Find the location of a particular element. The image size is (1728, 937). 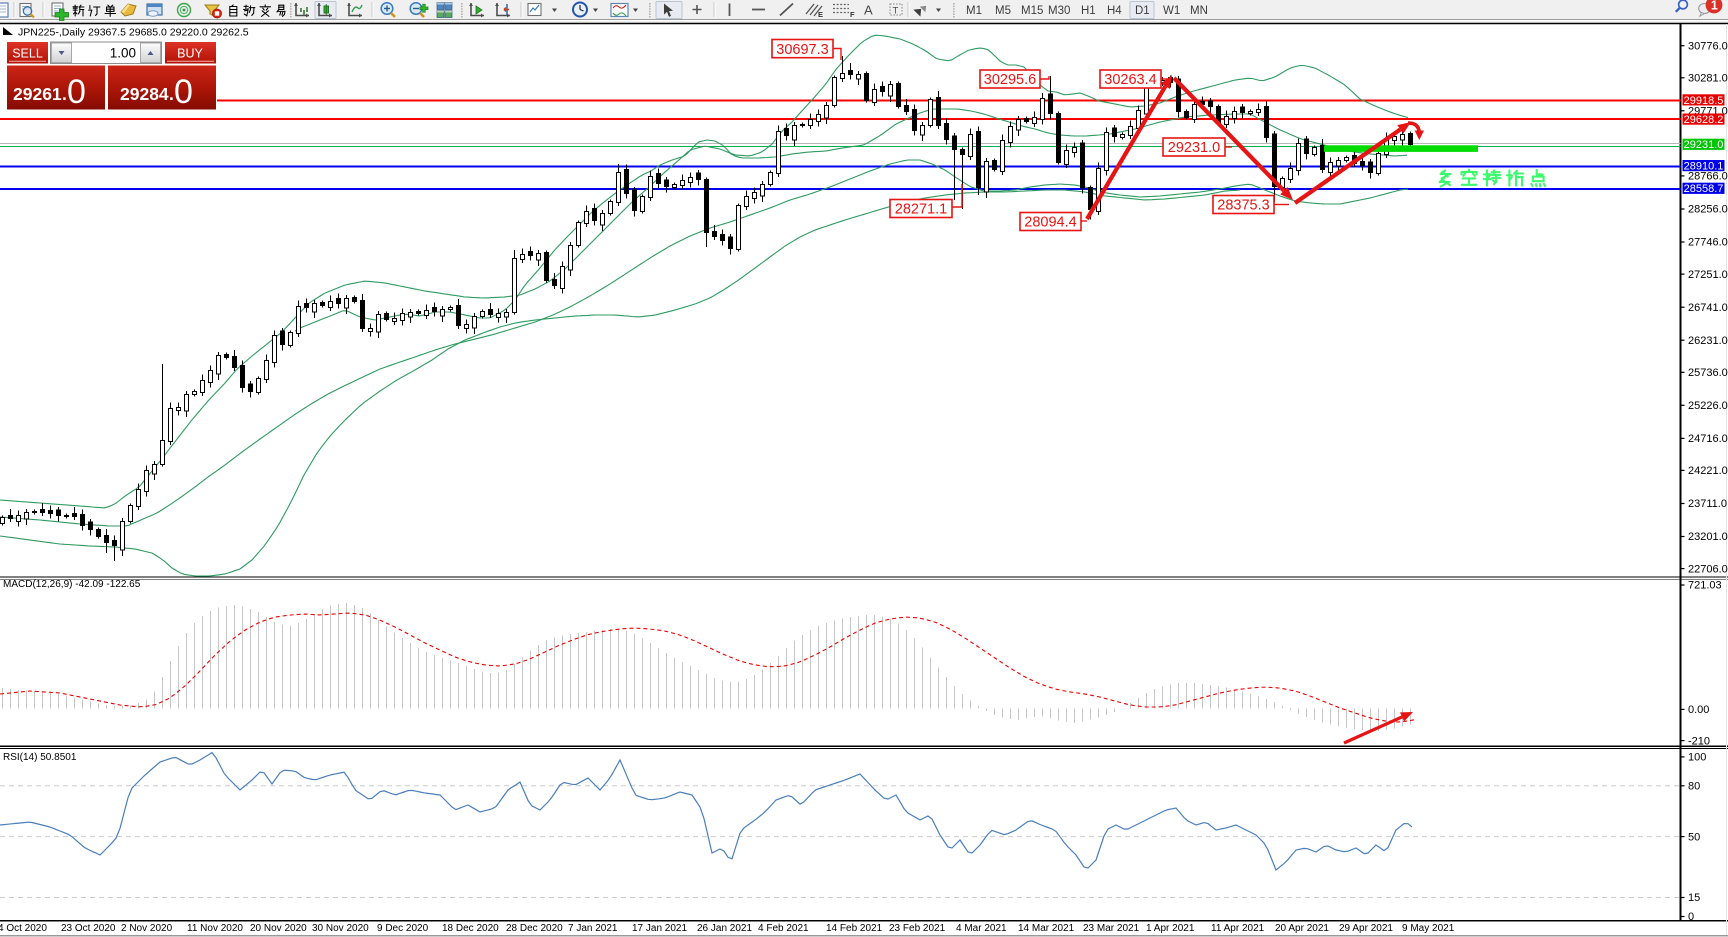

svg-text: 30697.3 is located at coordinates (802, 50).